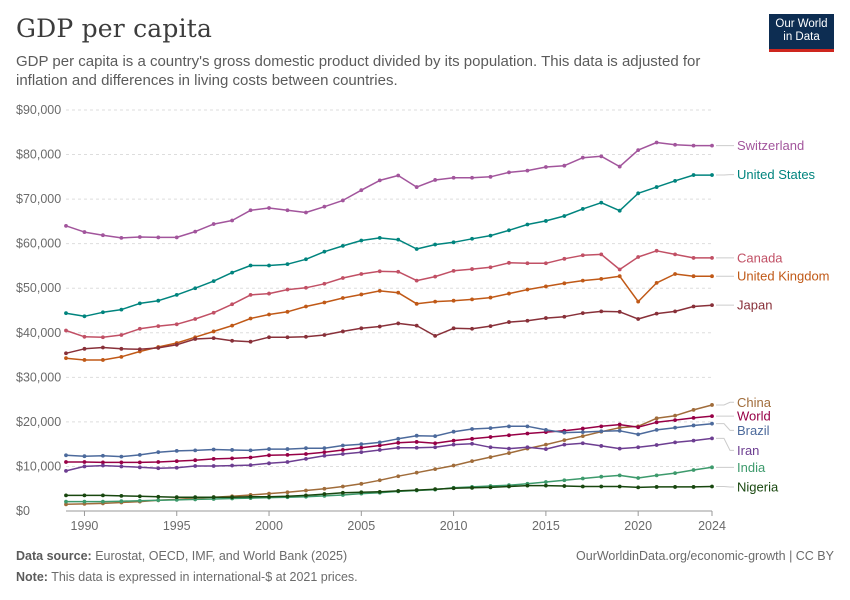 The width and height of the screenshot is (850, 600). What do you see at coordinates (753, 430) in the screenshot?
I see `series-label: Brazil` at bounding box center [753, 430].